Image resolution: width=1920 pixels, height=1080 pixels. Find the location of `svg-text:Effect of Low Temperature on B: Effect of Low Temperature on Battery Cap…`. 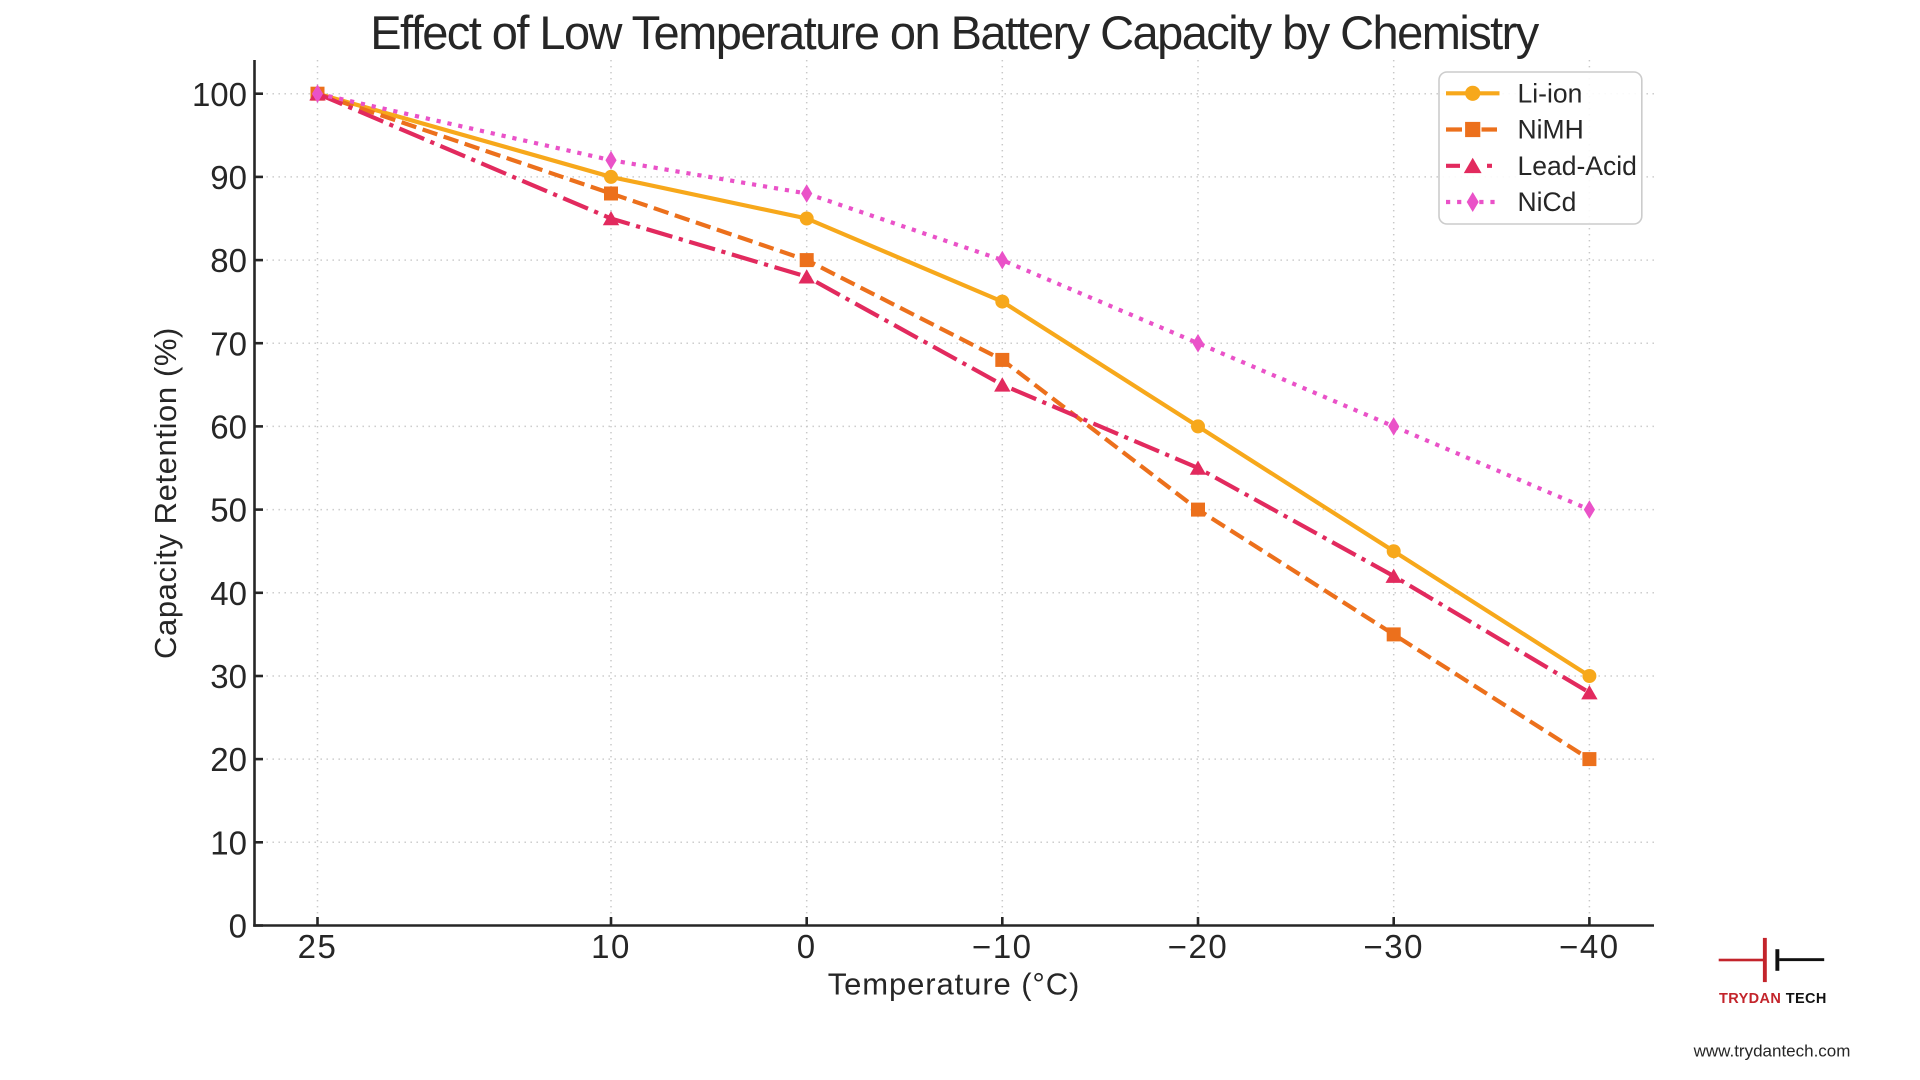

svg-text:Effect of Low Temperature on B: Effect of Low Temperature on Battery Cap… is located at coordinates (955, 32).